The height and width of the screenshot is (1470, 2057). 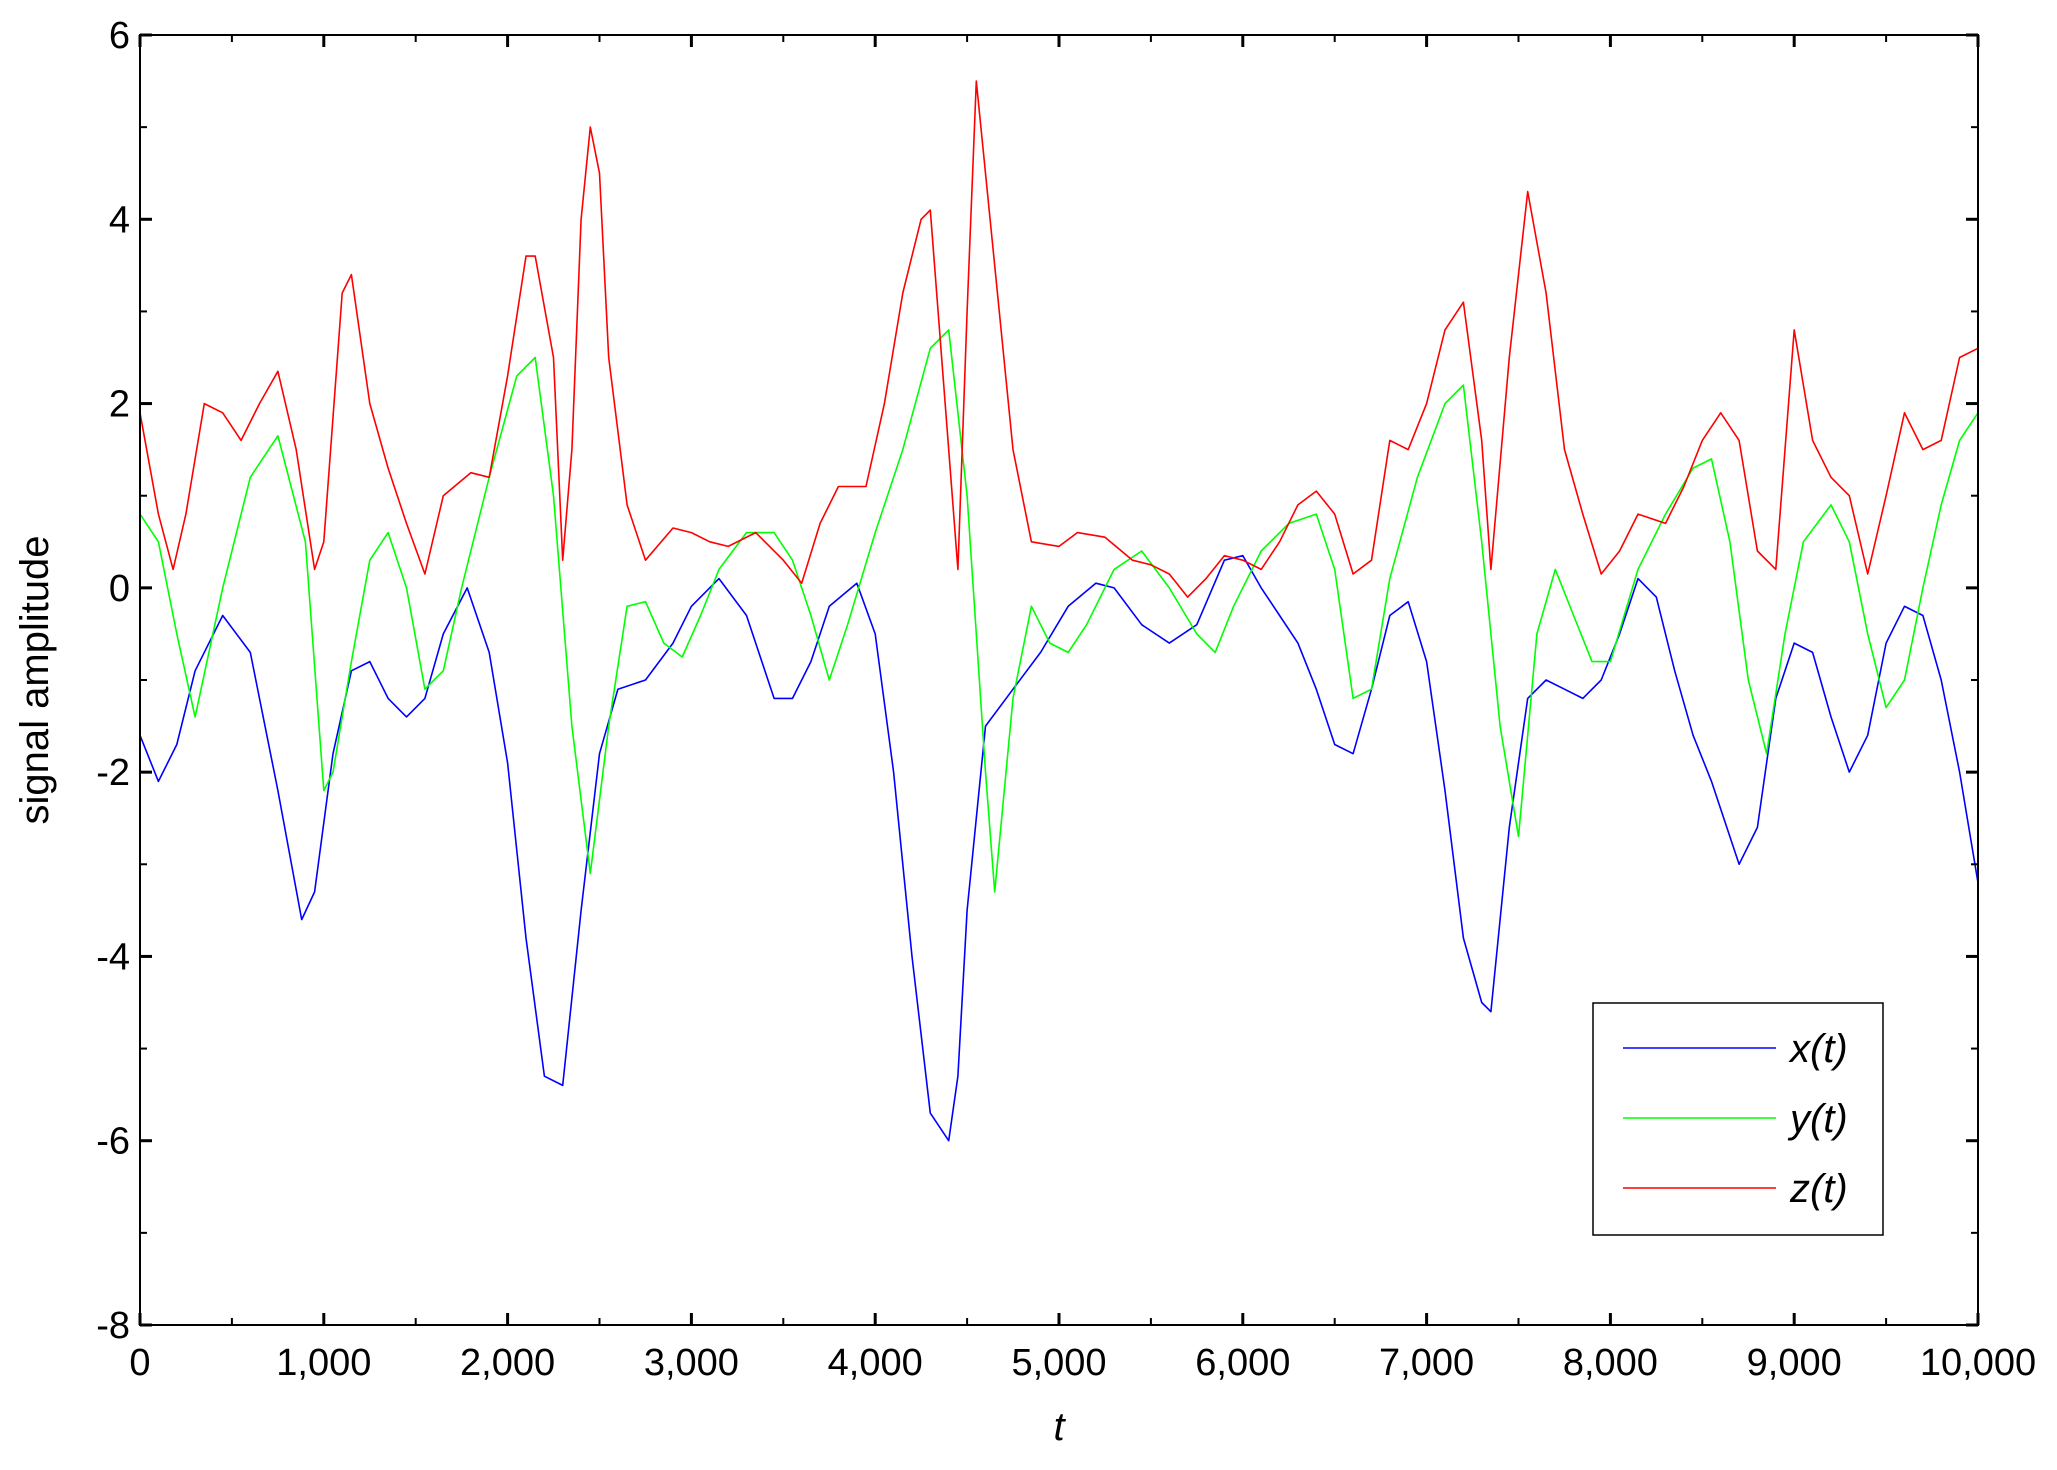 What do you see at coordinates (323, 1363) in the screenshot?
I see `x-tick-label: 1,000` at bounding box center [323, 1363].